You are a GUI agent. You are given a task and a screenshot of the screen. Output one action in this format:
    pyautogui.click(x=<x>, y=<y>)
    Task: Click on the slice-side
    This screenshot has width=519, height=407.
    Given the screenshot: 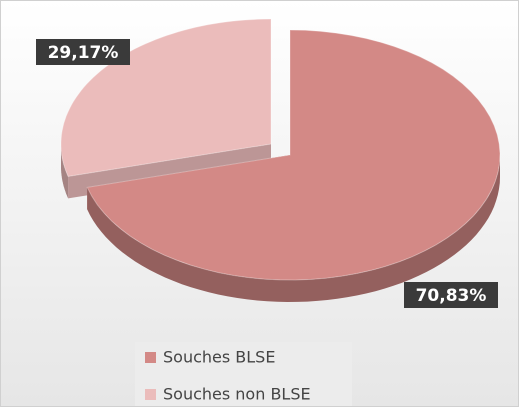 What is the action you would take?
    pyautogui.click(x=65, y=171)
    